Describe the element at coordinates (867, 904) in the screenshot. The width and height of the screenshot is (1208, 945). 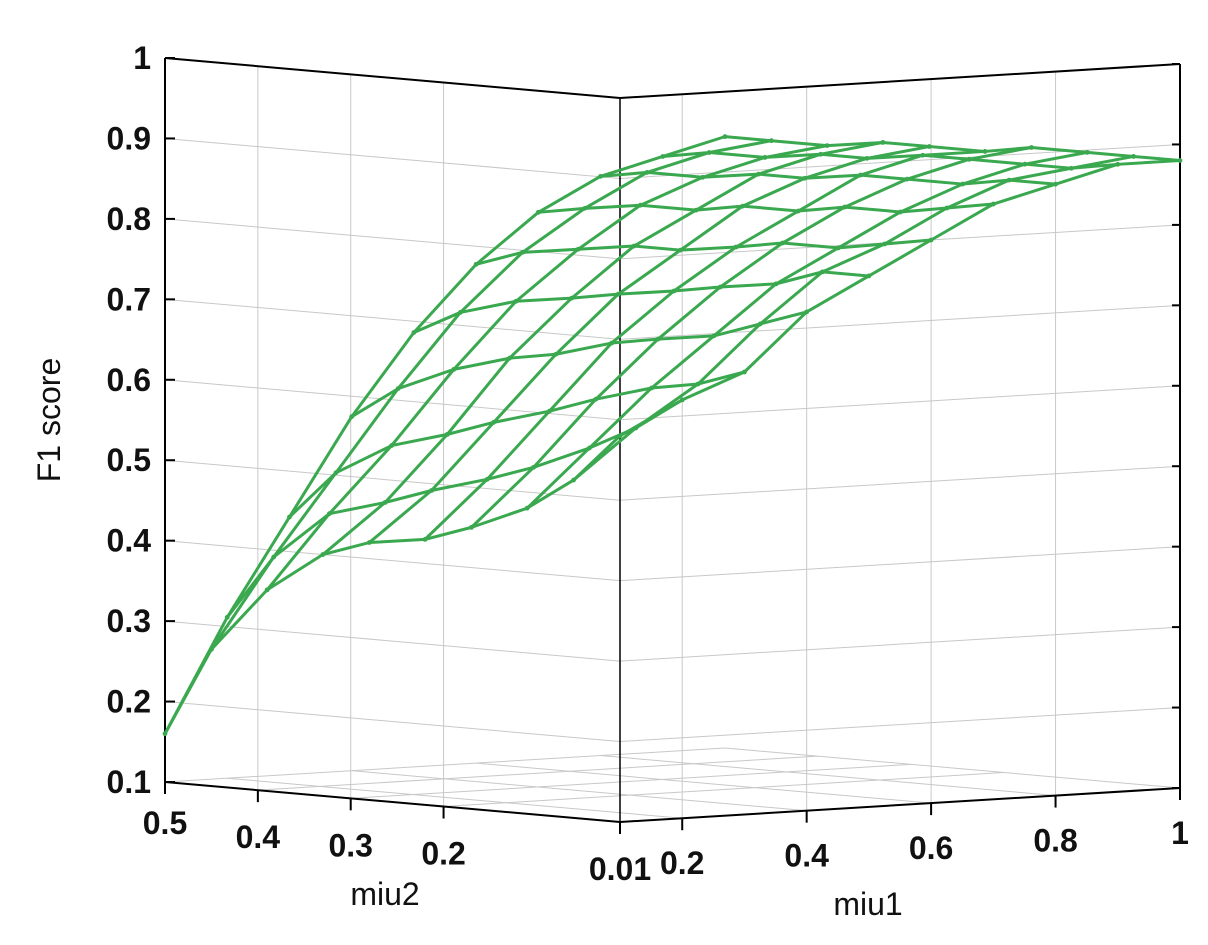
I see `miu1-axis-title: miu1` at that location.